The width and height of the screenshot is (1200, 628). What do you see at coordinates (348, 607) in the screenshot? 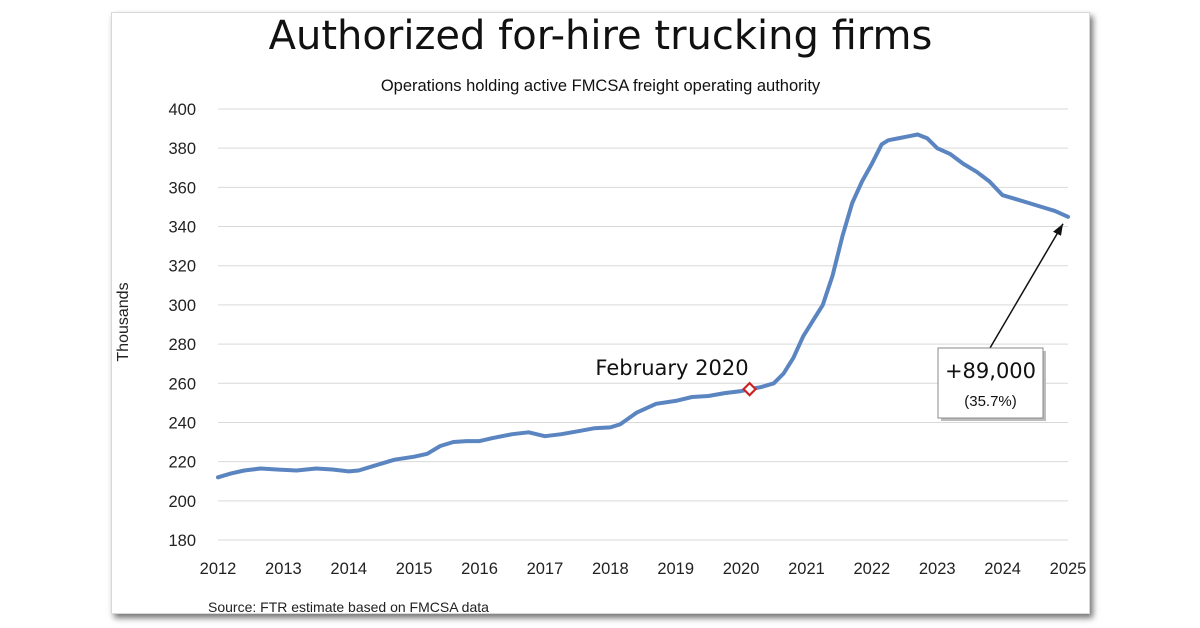
I see `source-note: Source: FTR estimate based on FMCSA data` at bounding box center [348, 607].